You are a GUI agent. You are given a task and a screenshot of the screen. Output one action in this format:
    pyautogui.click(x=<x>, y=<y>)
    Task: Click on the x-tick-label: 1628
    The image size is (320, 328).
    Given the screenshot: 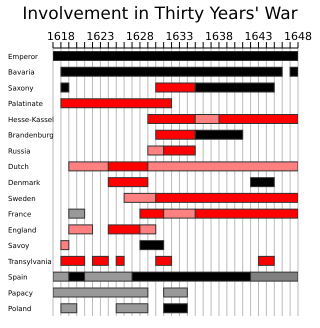 What is the action you would take?
    pyautogui.click(x=140, y=36)
    